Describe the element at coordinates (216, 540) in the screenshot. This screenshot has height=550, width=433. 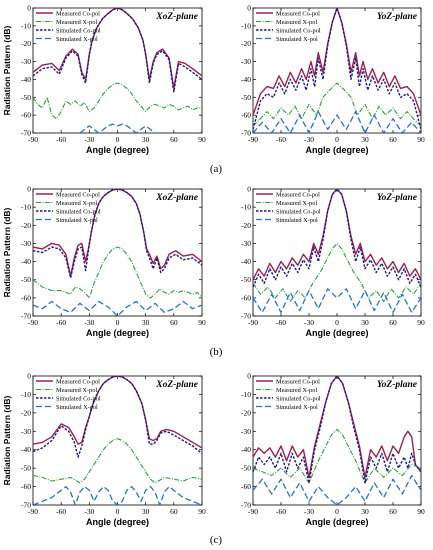
I see `caption-c: (c)` at that location.